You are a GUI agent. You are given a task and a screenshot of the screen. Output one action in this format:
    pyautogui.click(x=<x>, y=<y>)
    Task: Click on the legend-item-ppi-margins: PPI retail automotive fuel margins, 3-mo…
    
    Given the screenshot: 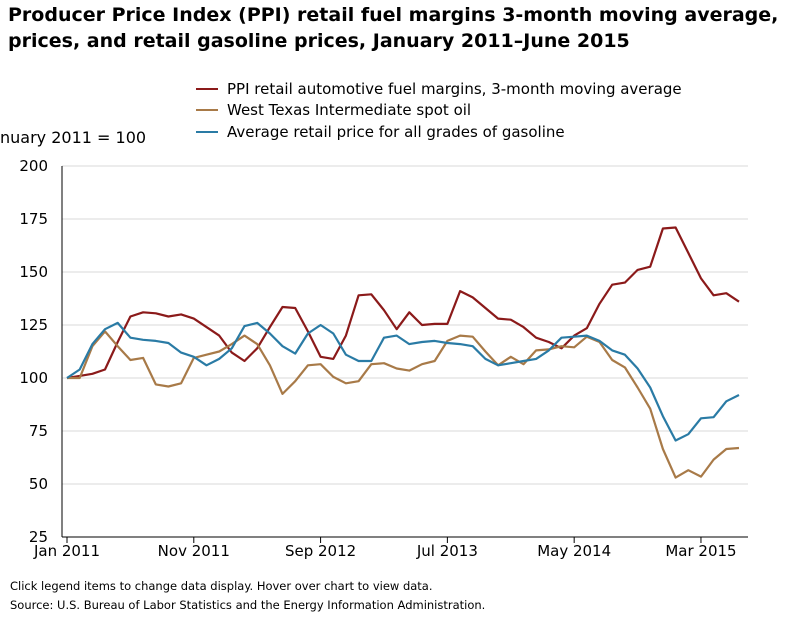 What is the action you would take?
    pyautogui.click(x=439, y=89)
    